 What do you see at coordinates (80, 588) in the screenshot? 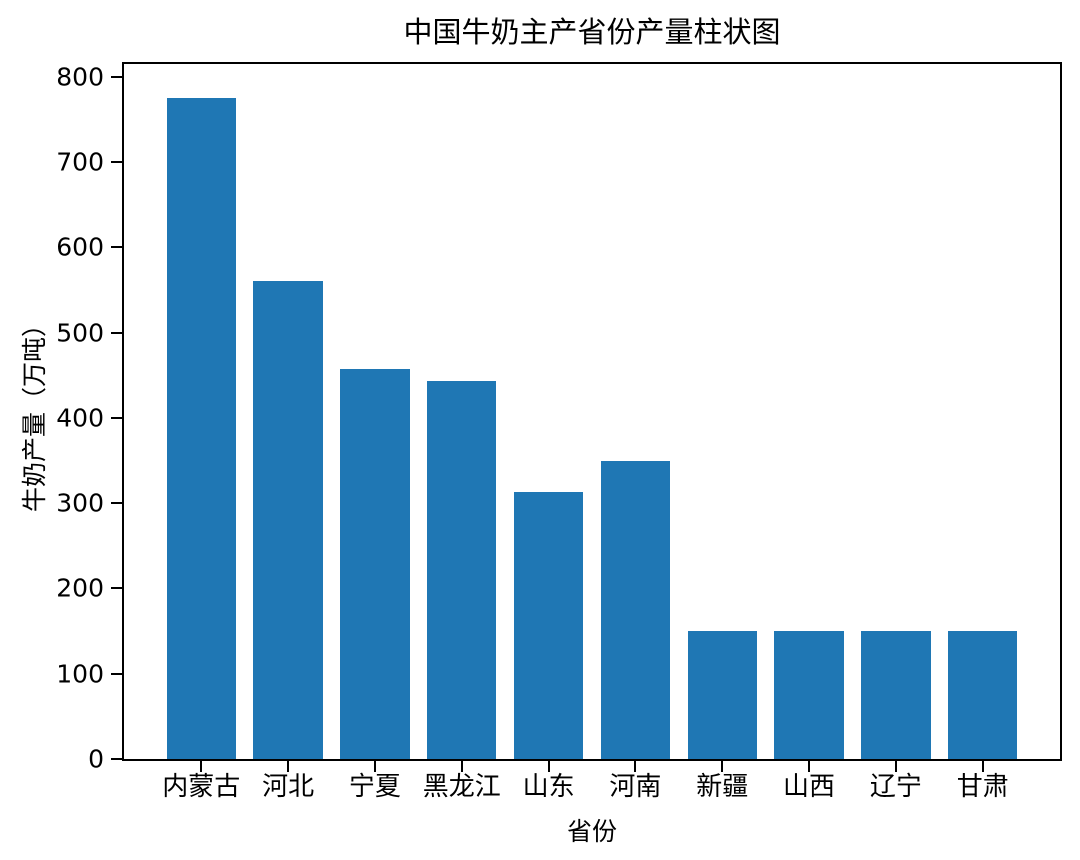
I see `y-tick-label-200: 200` at bounding box center [80, 588].